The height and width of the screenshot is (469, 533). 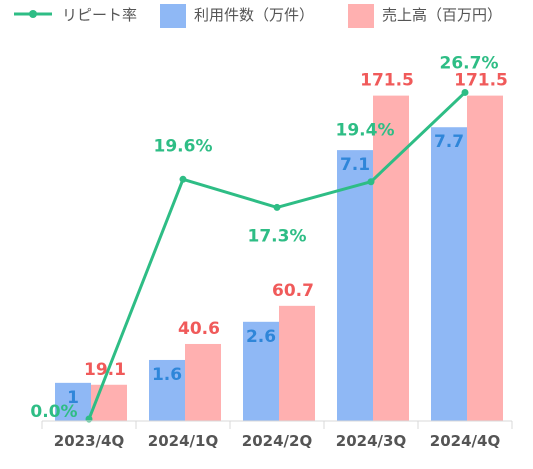 What do you see at coordinates (53, 412) in the screenshot?
I see `data-label-repeat-rate: 0.0%` at bounding box center [53, 412].